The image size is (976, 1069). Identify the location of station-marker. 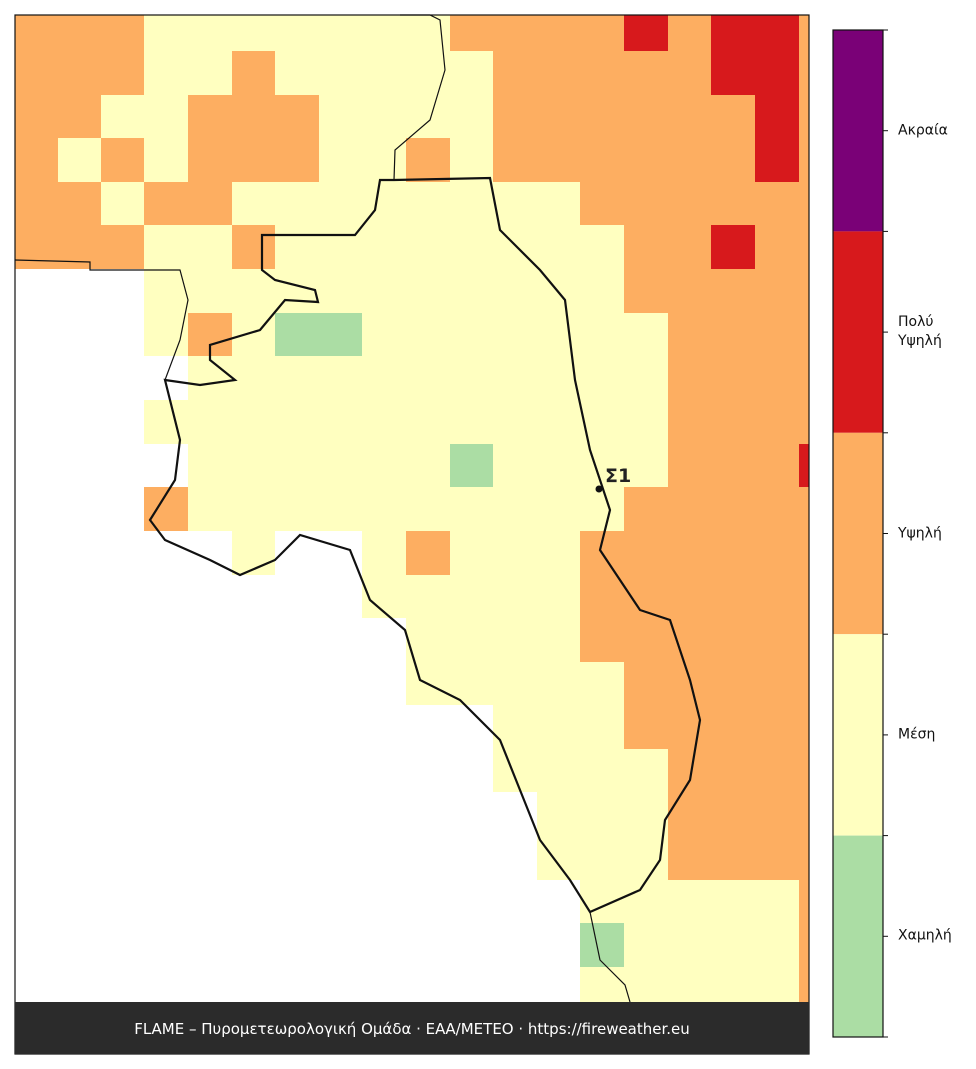
(599, 489).